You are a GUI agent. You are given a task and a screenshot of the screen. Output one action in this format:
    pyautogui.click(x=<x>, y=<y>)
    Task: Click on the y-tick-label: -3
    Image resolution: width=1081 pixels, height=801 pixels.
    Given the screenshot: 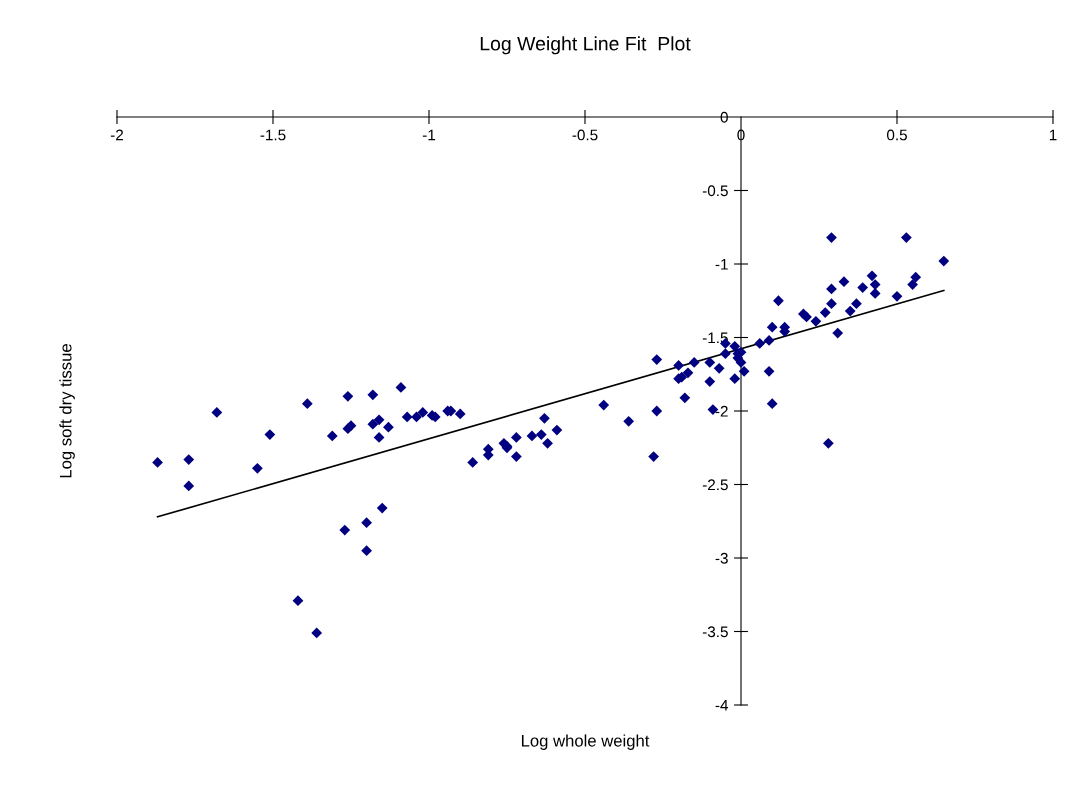 What is the action you would take?
    pyautogui.click(x=721, y=558)
    